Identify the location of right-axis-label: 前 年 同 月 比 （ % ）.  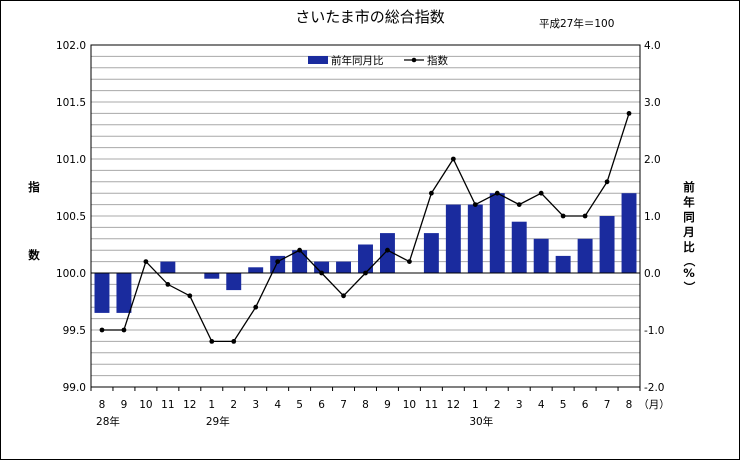
(689, 236).